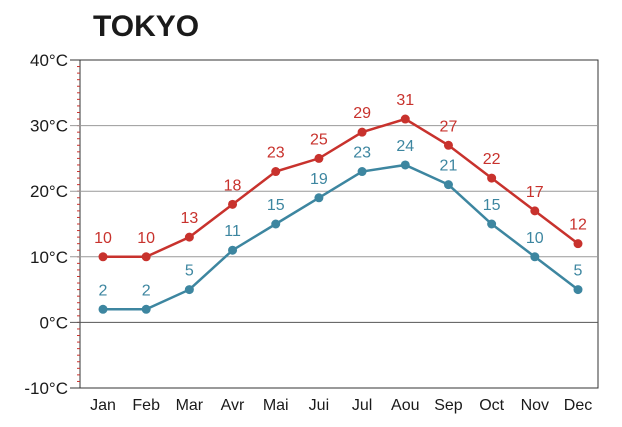 The image size is (622, 427). What do you see at coordinates (448, 405) in the screenshot?
I see `x-tick-label: Sep` at bounding box center [448, 405].